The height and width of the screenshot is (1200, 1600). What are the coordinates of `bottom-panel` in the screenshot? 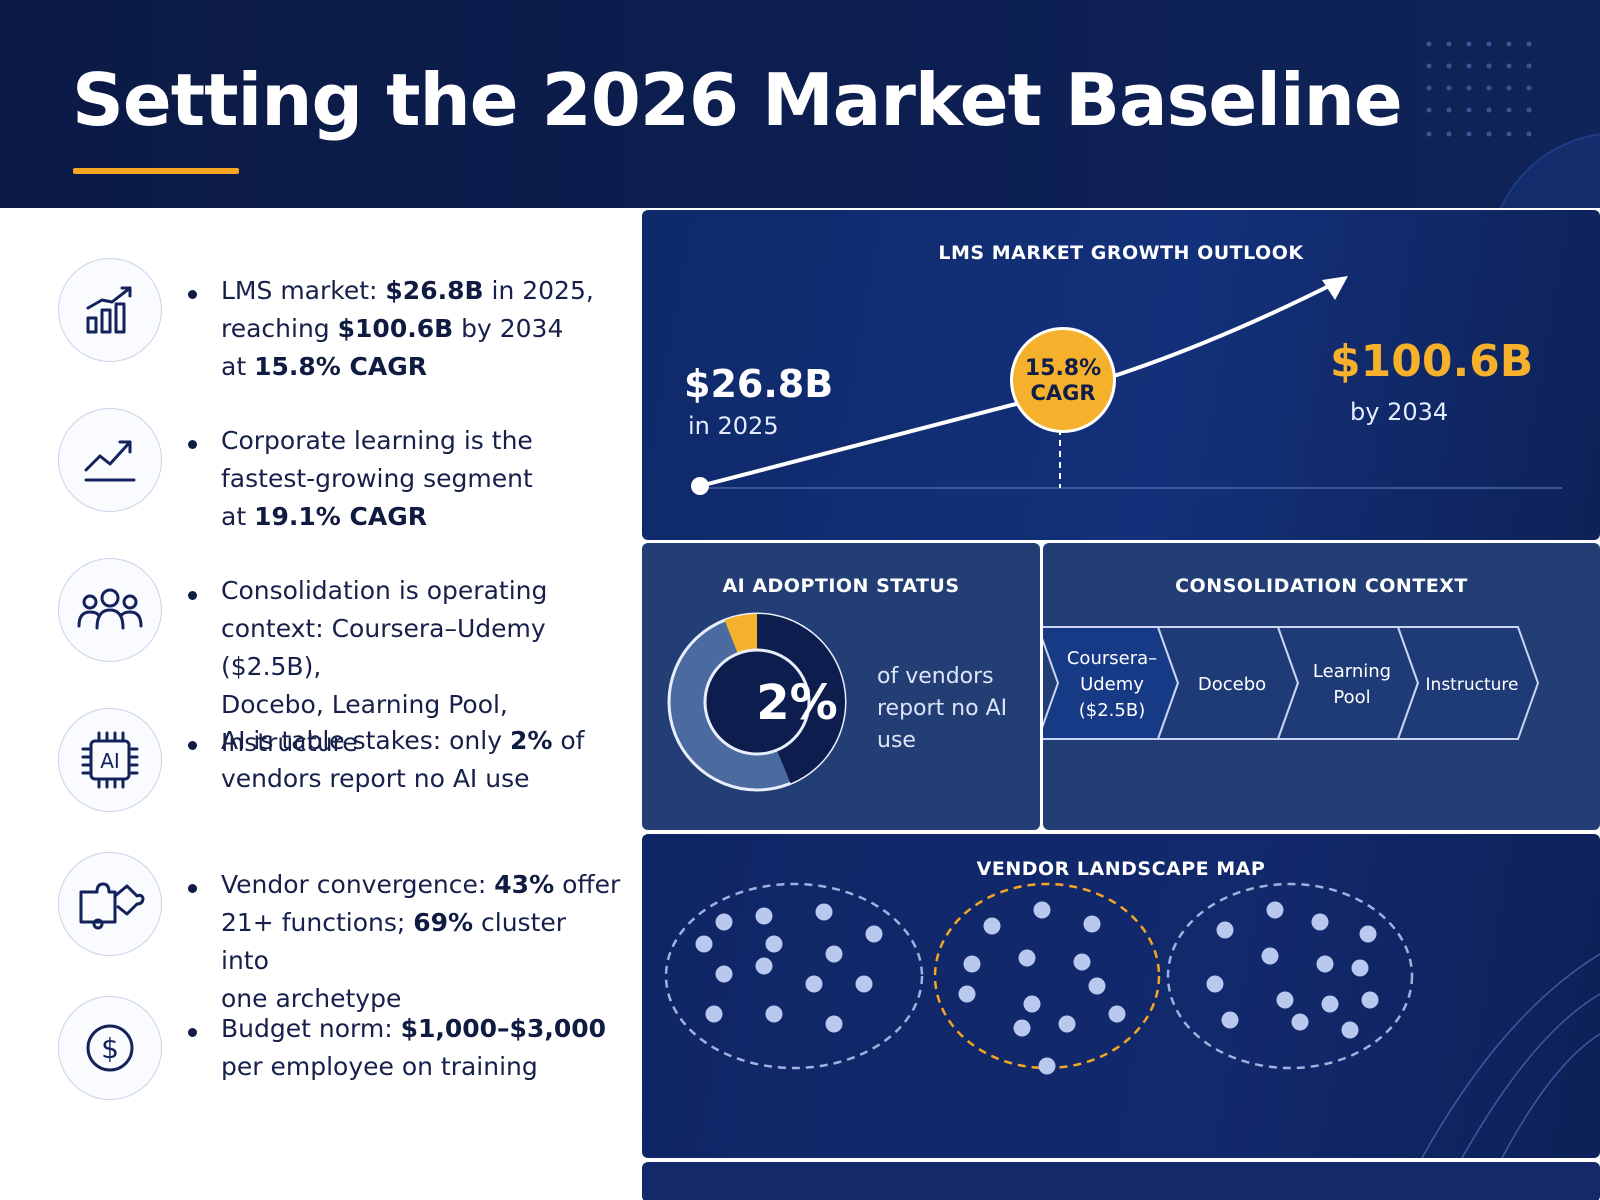 It's located at (1121, 1181).